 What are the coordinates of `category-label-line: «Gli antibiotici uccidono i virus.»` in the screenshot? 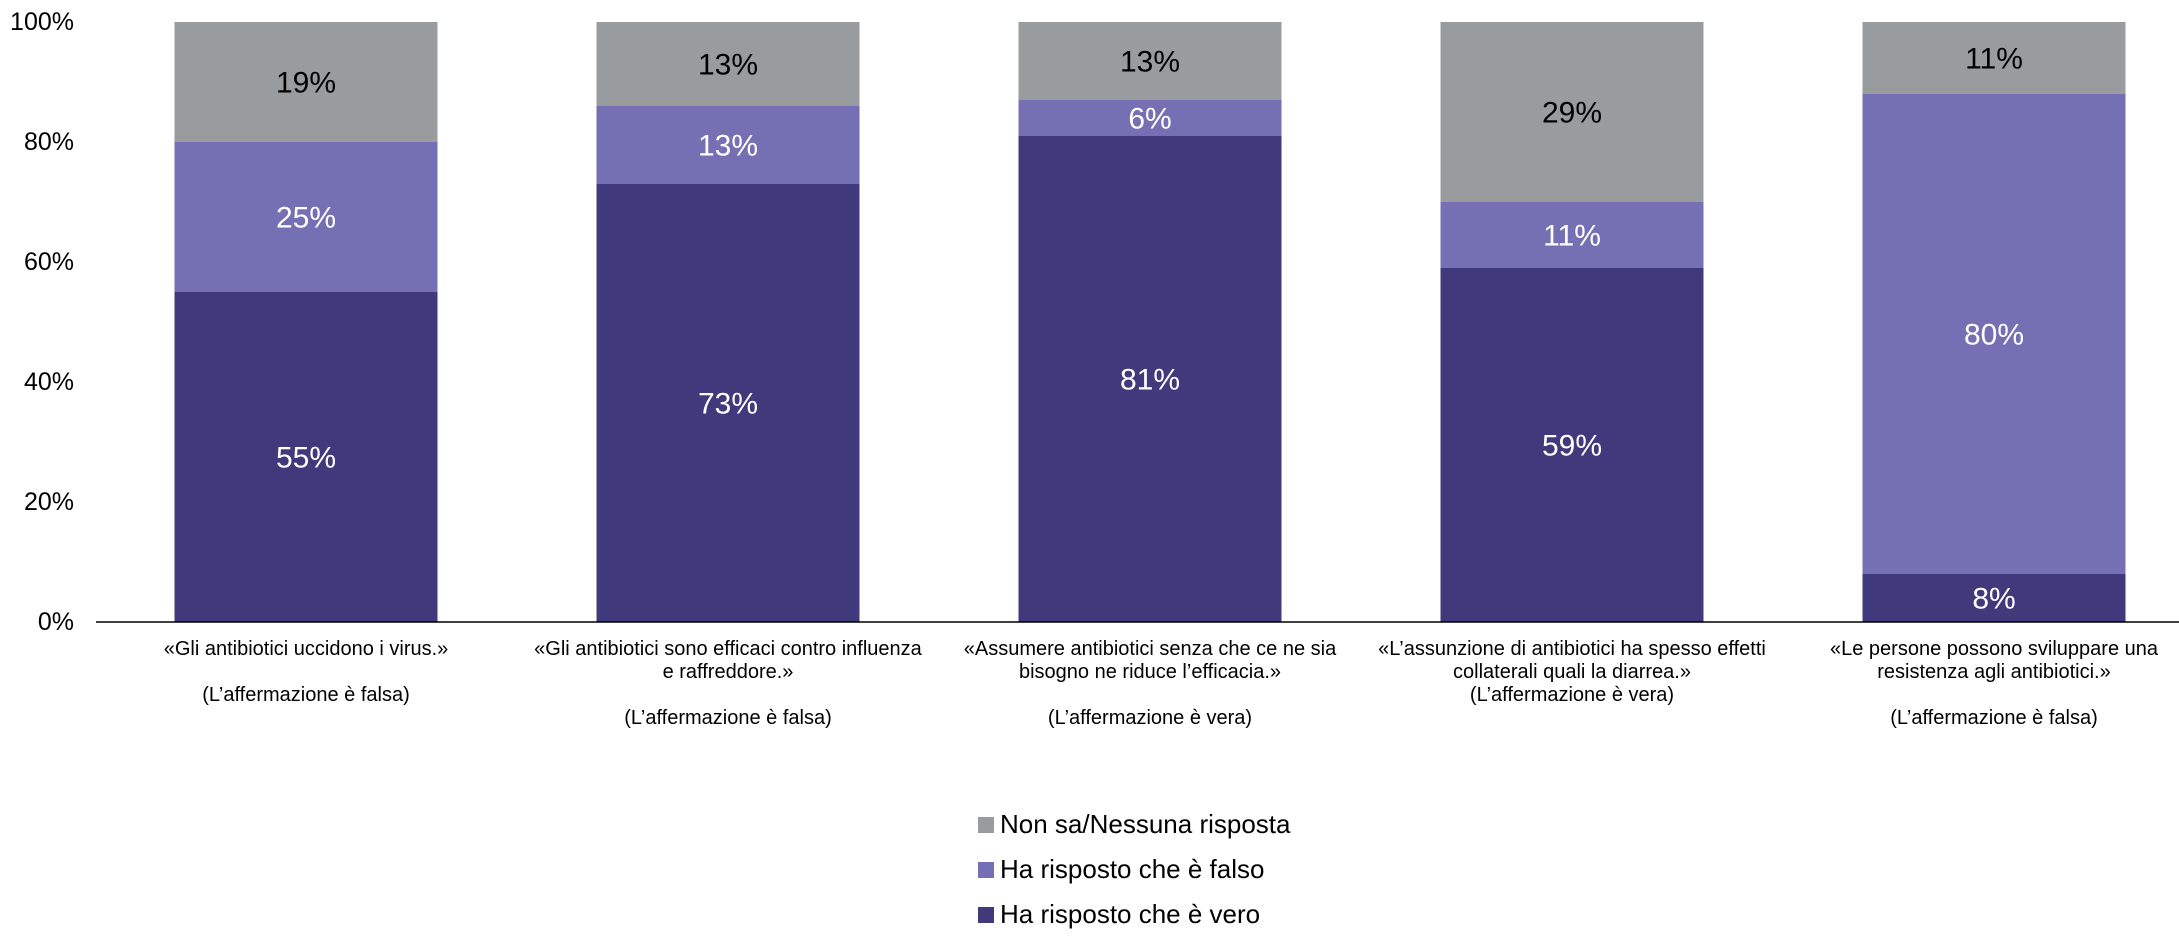 It's located at (306, 649).